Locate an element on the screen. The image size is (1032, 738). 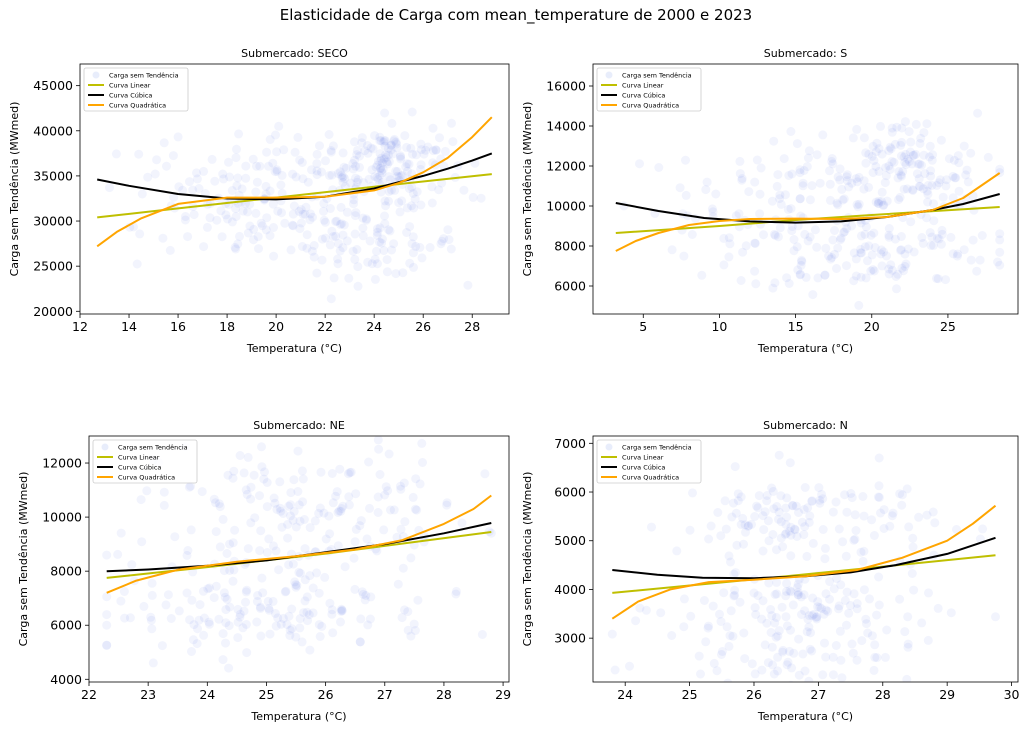
x-tick-label: 25 is located at coordinates (948, 326).